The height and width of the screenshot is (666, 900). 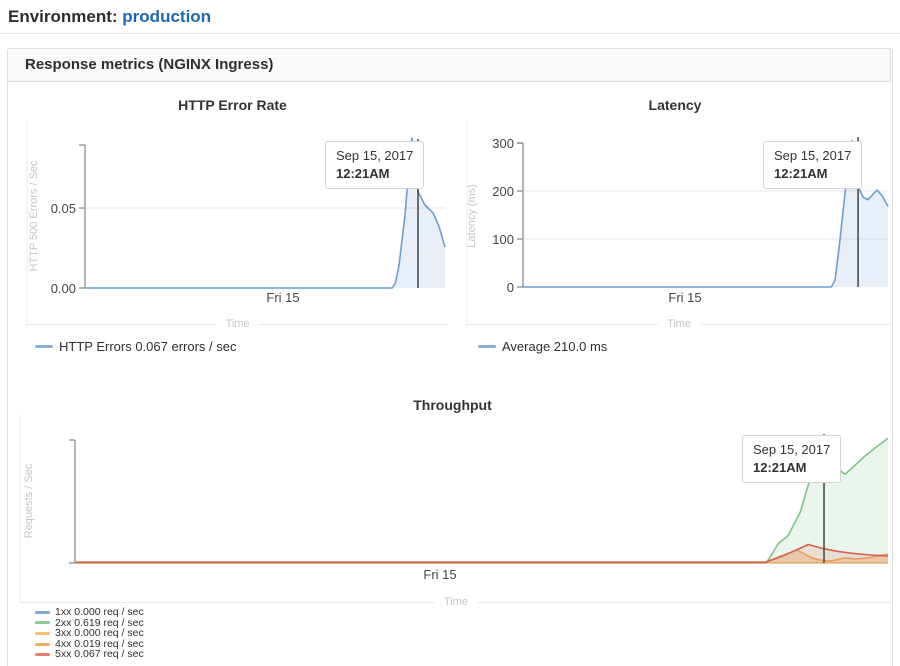 I want to click on y-tick-label: 200, so click(x=503, y=191).